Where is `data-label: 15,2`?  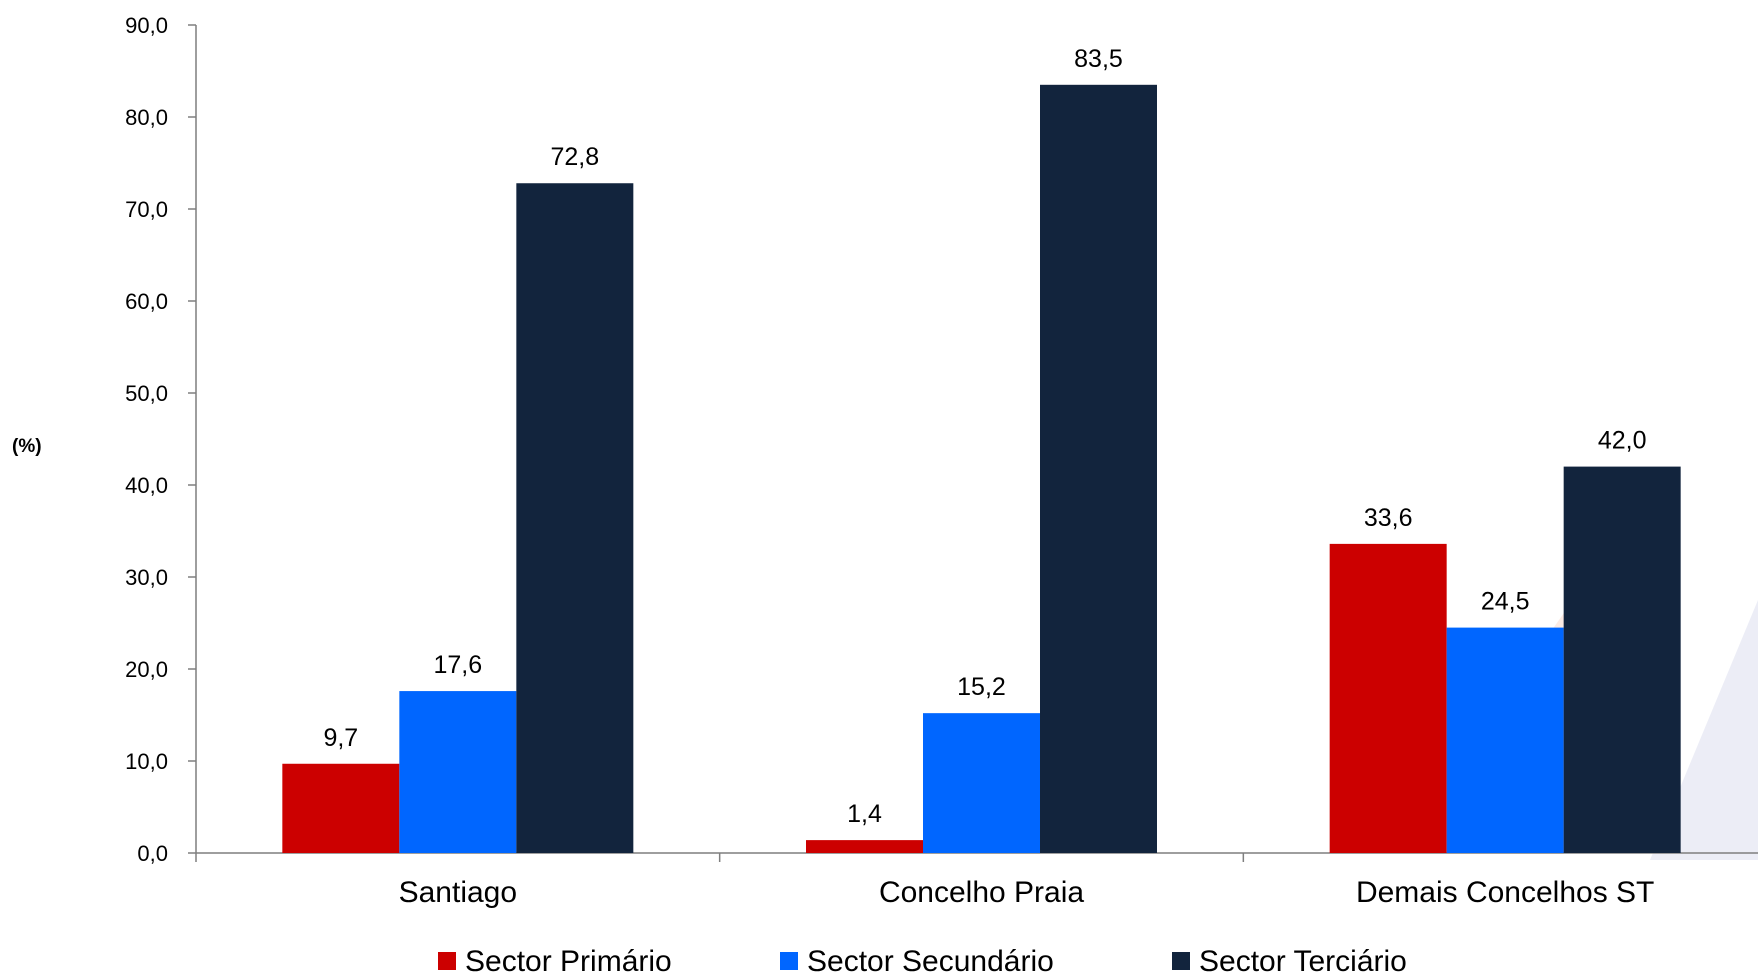
data-label: 15,2 is located at coordinates (981, 687).